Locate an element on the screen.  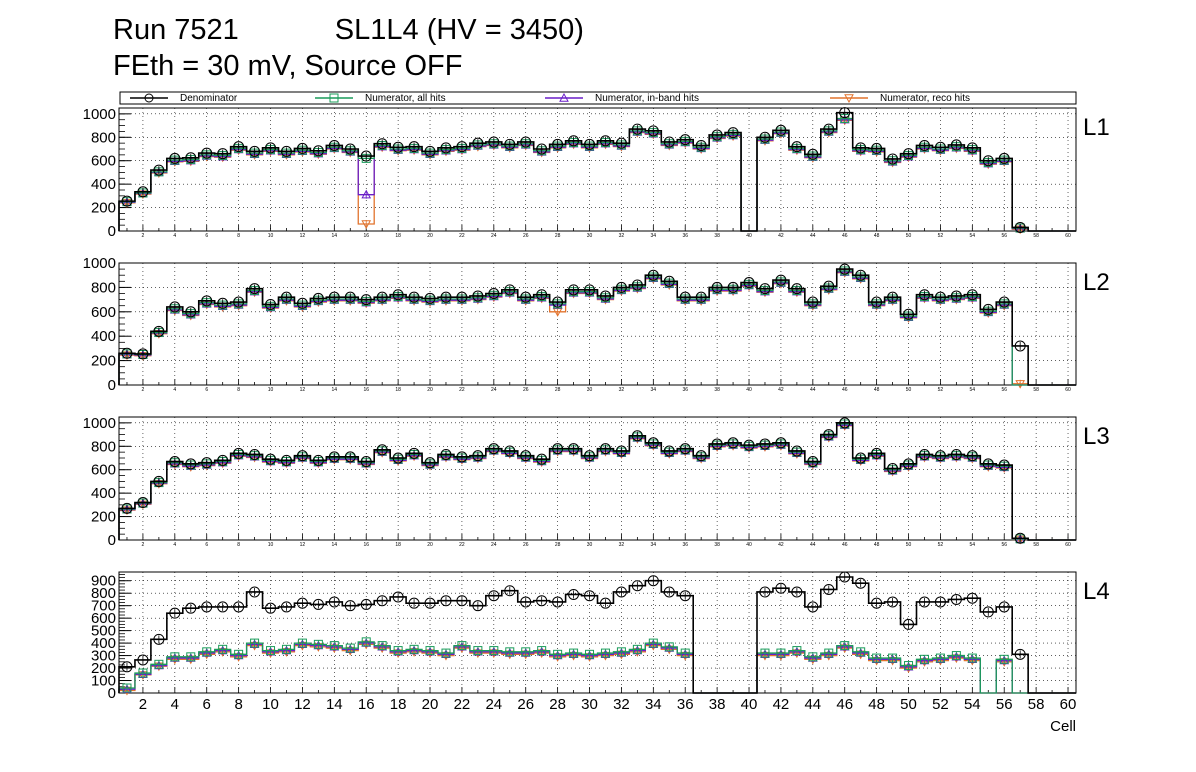
x-tick-label: 30 is located at coordinates (590, 545).